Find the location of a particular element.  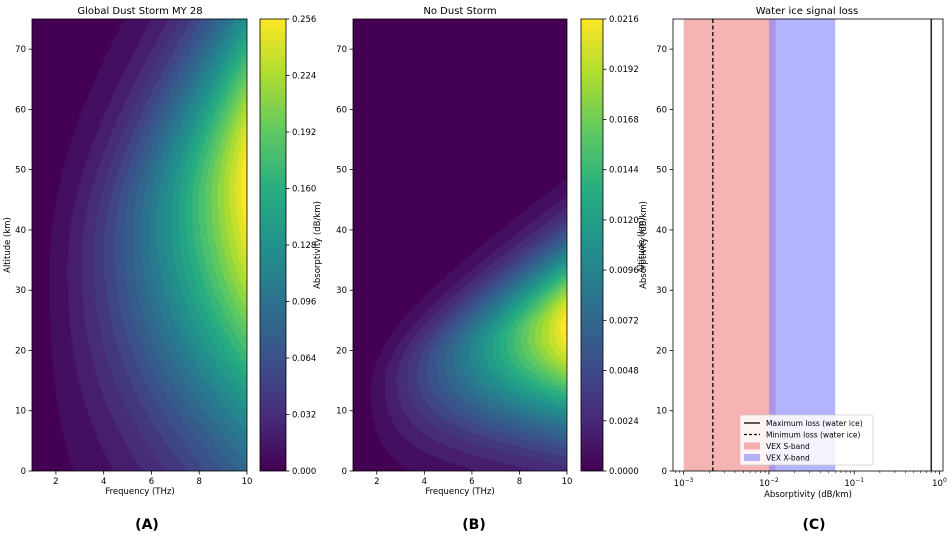

panel-a-x-tick-label: 10 is located at coordinates (247, 482).